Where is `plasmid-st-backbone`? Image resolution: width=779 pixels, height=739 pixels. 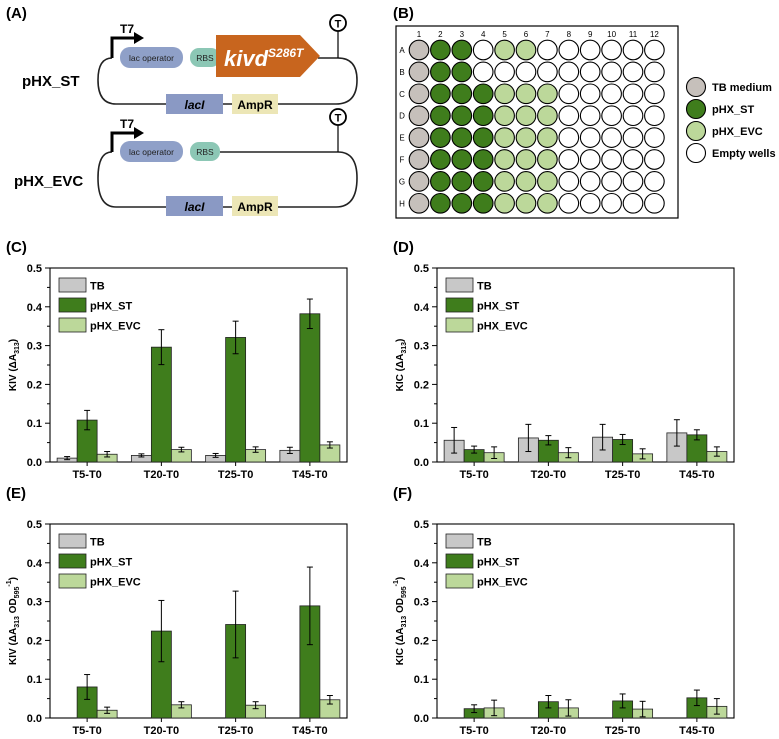
plasmid-st-backbone is located at coordinates (227, 81).